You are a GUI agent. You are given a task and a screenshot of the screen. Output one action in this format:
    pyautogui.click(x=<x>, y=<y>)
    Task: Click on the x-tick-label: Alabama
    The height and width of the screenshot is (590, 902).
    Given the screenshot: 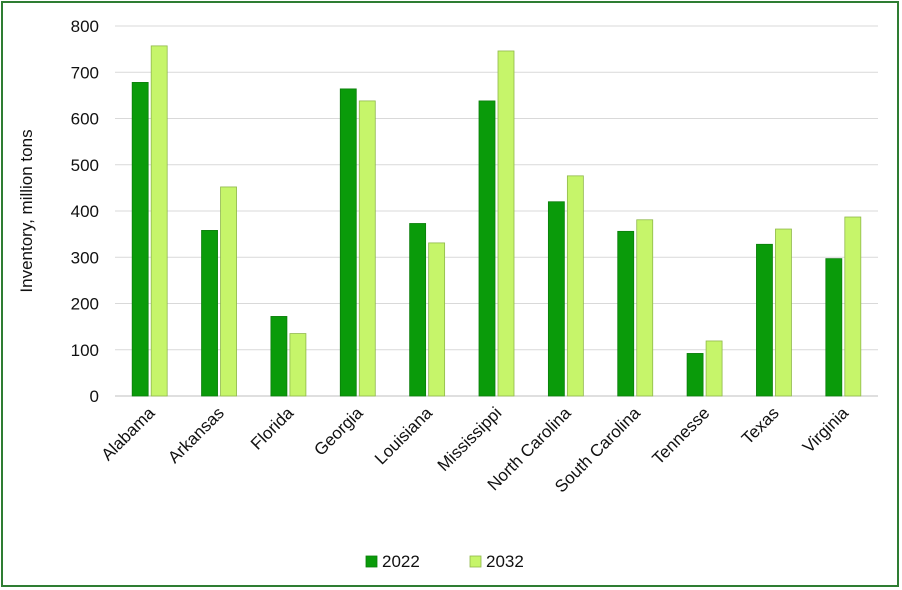 What is the action you would take?
    pyautogui.click(x=128, y=433)
    